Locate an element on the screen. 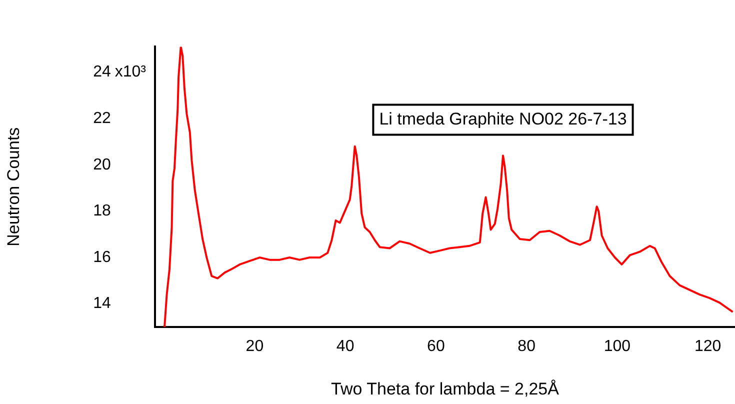  x-tick-label: 20 is located at coordinates (255, 347).